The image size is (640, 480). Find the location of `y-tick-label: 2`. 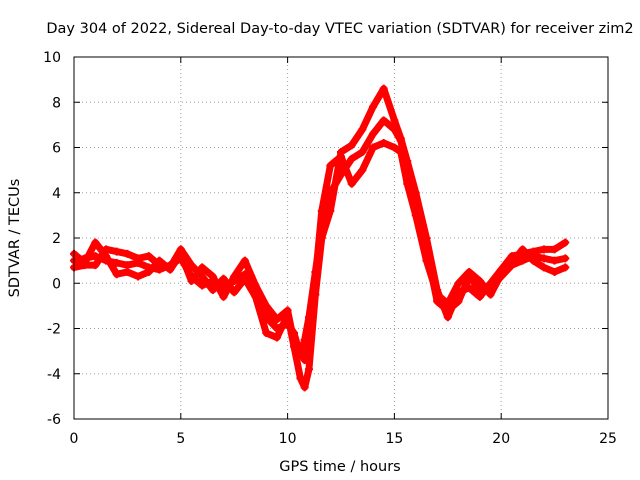

y-tick-label: 2 is located at coordinates (56, 239).